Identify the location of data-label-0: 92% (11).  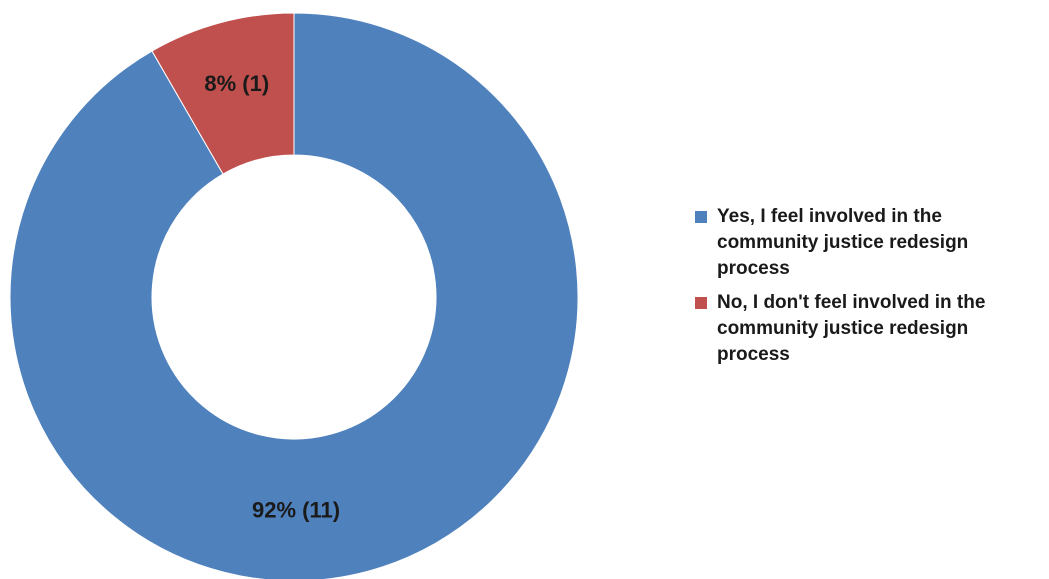
(296, 510).